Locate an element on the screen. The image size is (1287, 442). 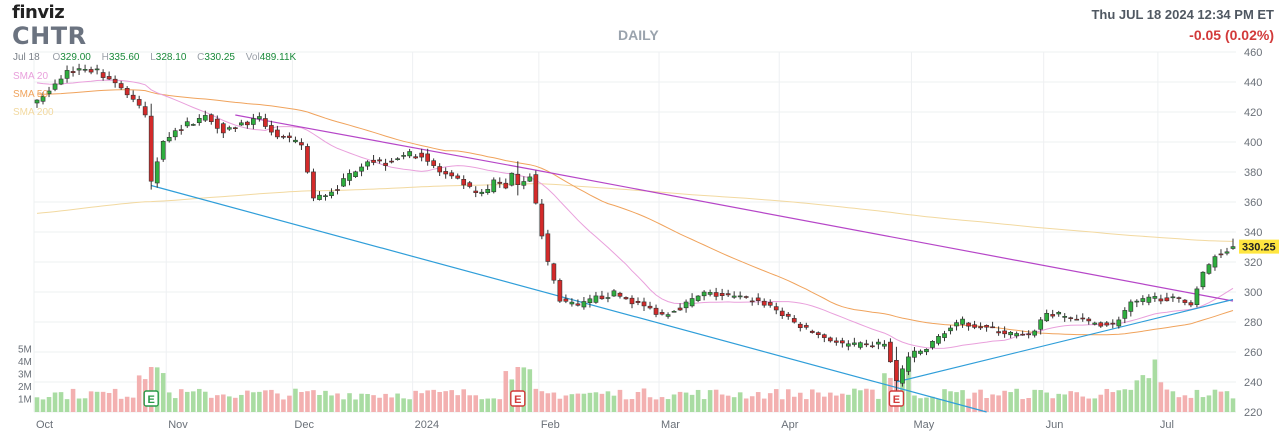
trendline-rising is located at coordinates (1065, 340).